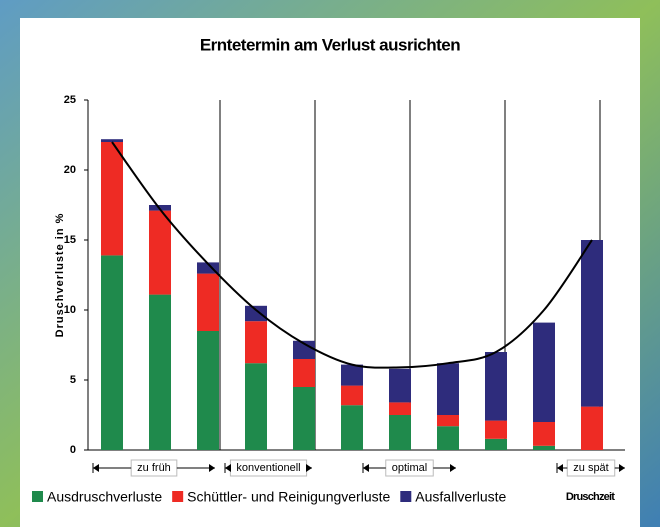 This screenshot has width=660, height=527. What do you see at coordinates (590, 468) in the screenshot?
I see `annotation: zu spät` at bounding box center [590, 468].